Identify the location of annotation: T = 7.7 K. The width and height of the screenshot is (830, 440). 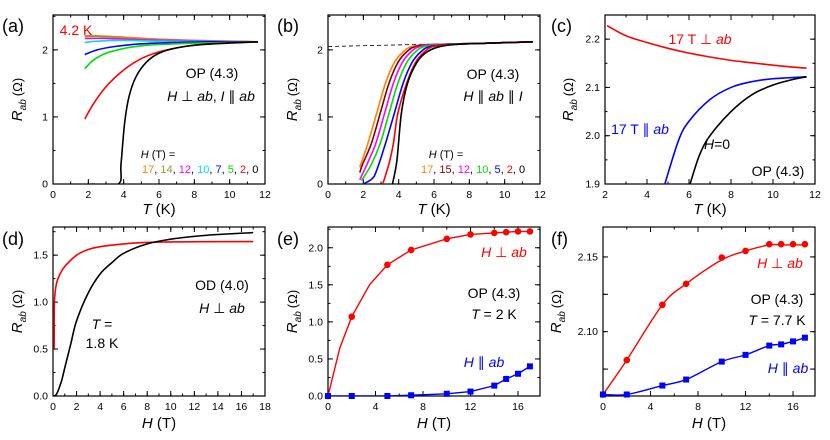
(777, 320).